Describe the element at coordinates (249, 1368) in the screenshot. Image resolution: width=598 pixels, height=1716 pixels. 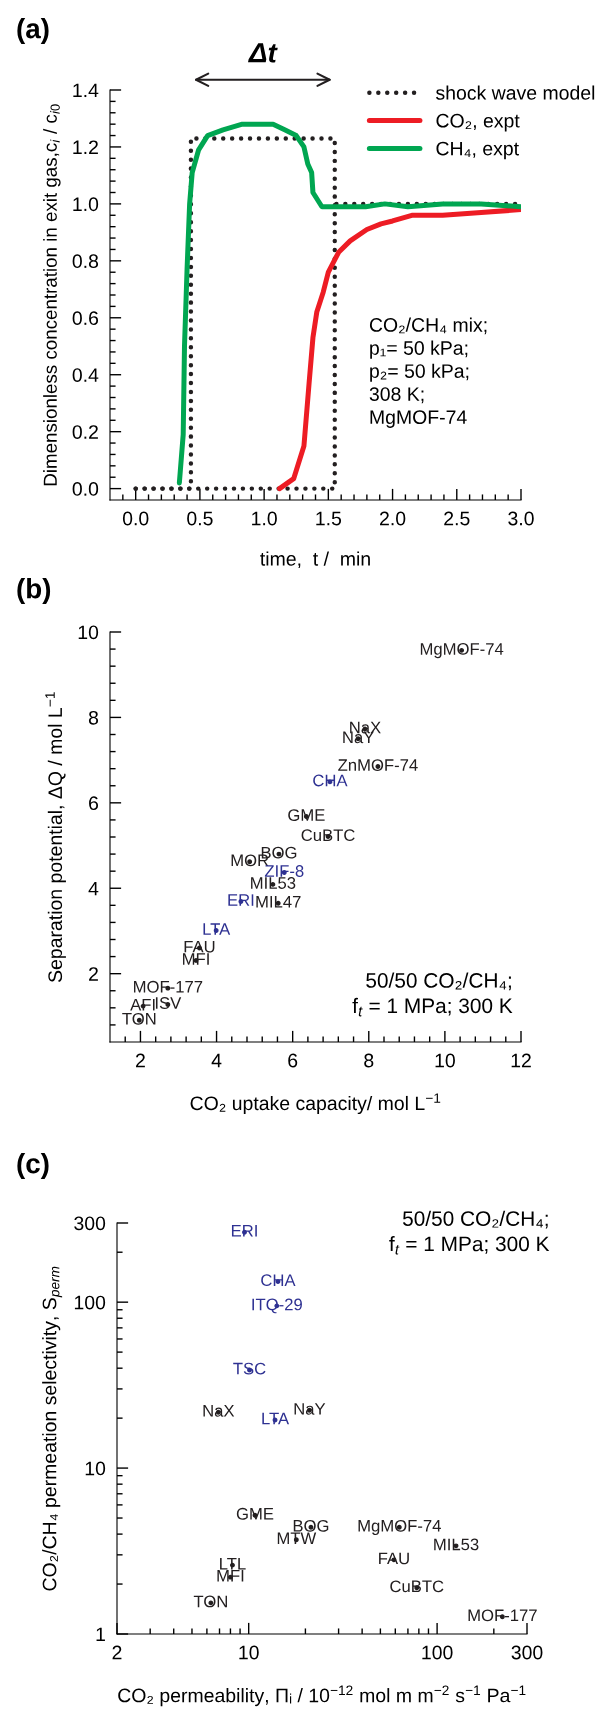
I see `data-label: TSC` at that location.